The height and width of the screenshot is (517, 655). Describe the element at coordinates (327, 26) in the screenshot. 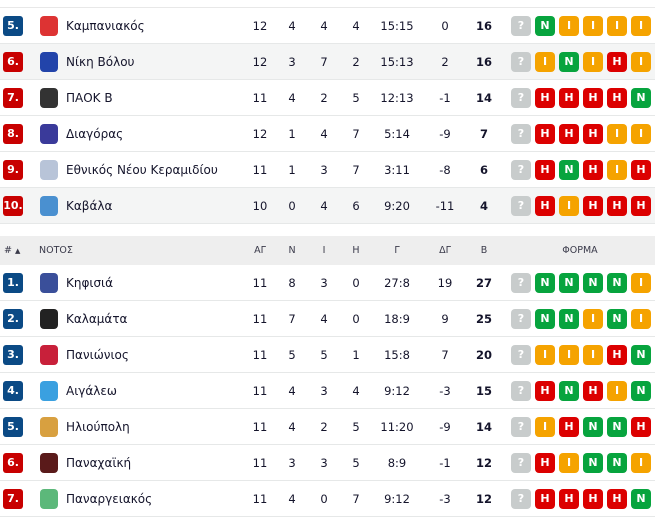

I see `table-row: 5. Καμπανιακός 12 4 4 4 15:15 0 16? N I I I I` at that location.